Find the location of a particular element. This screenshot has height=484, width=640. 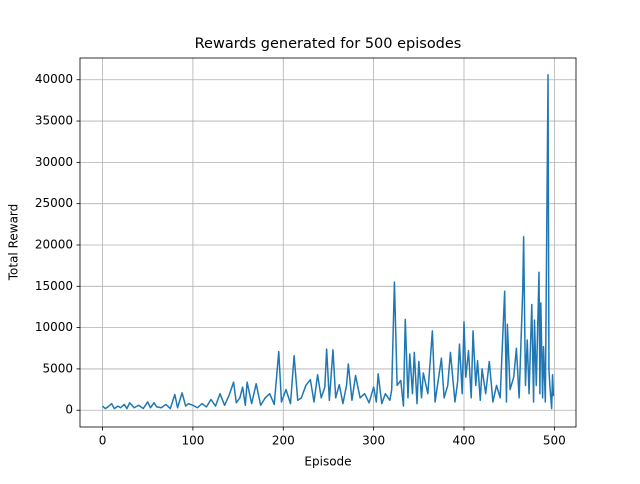

y-tick-label: 35000 is located at coordinates (54, 121).